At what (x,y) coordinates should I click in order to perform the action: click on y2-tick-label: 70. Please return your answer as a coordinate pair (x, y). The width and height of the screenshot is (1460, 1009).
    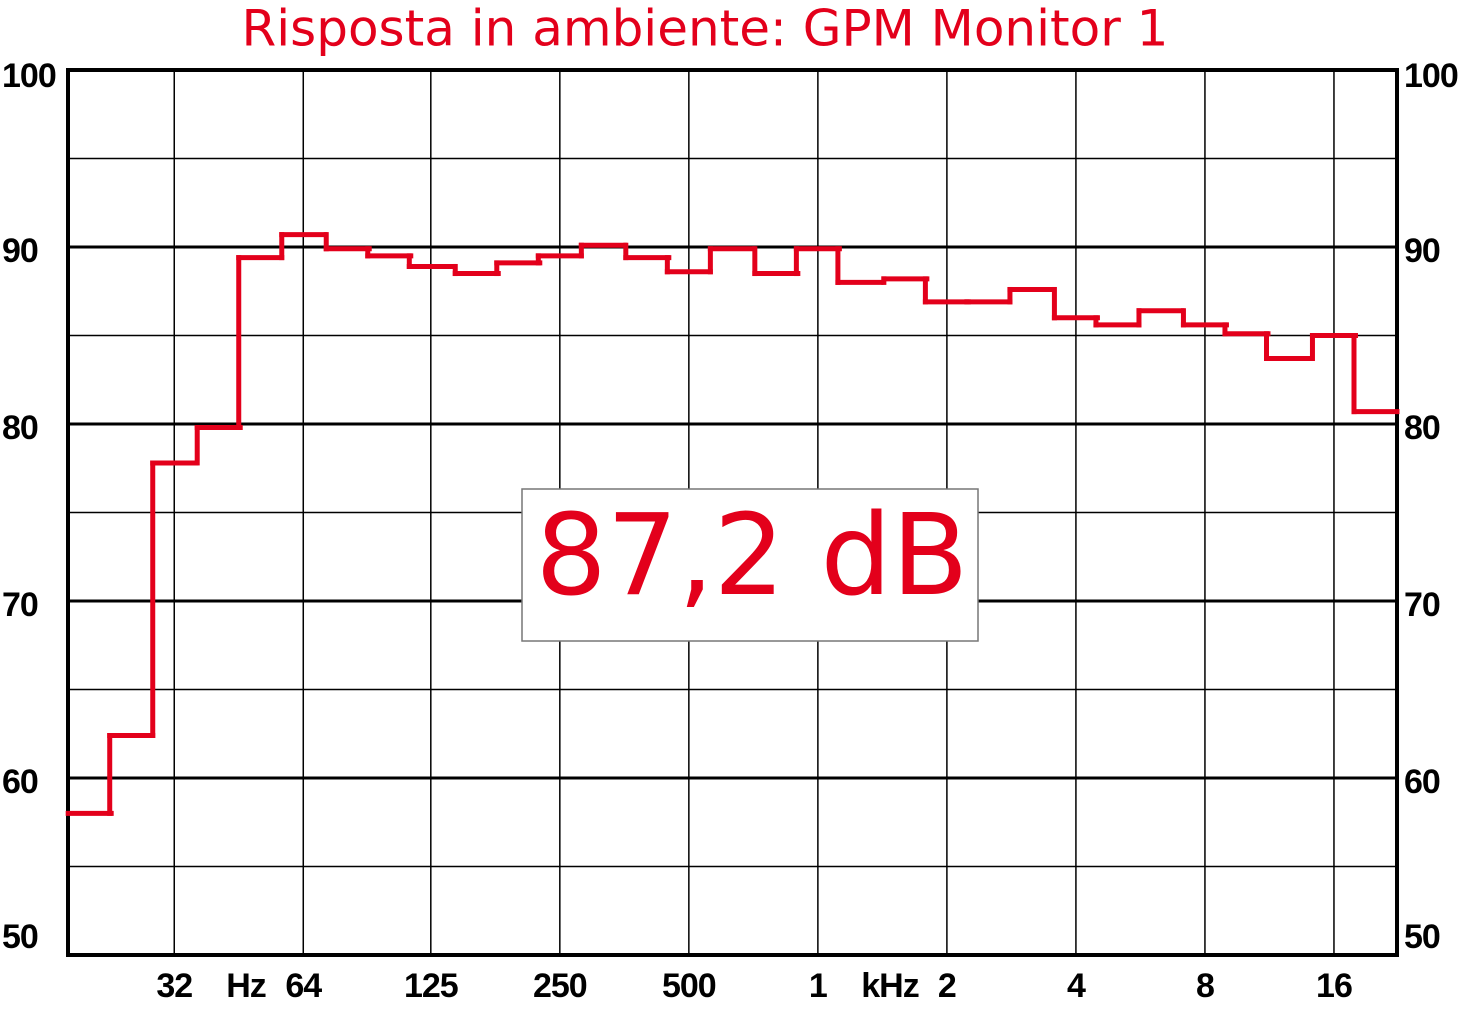
    Looking at the image, I should click on (1422, 605).